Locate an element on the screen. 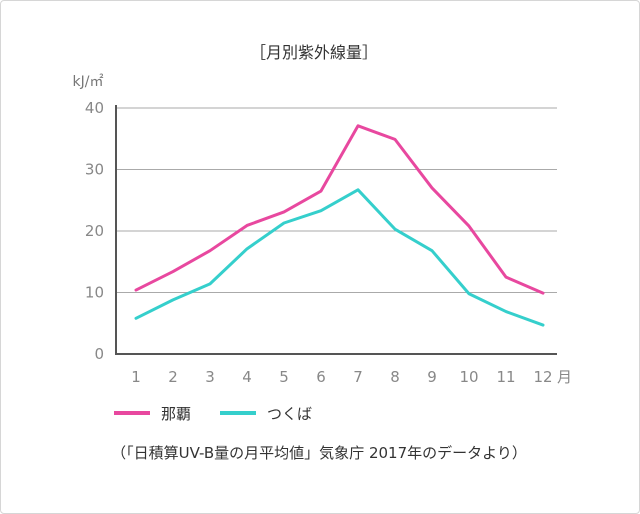  x-tick-label: 3 is located at coordinates (210, 377).